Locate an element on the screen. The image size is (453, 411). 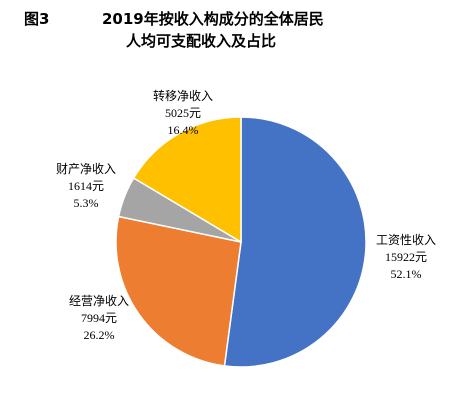
slice-label-name-business: 经营净收入 is located at coordinates (99, 301).